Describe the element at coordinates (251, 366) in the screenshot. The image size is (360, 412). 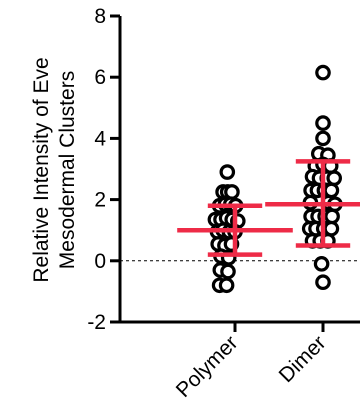
I see `x-tick-labels: Polymer Dimer` at that location.